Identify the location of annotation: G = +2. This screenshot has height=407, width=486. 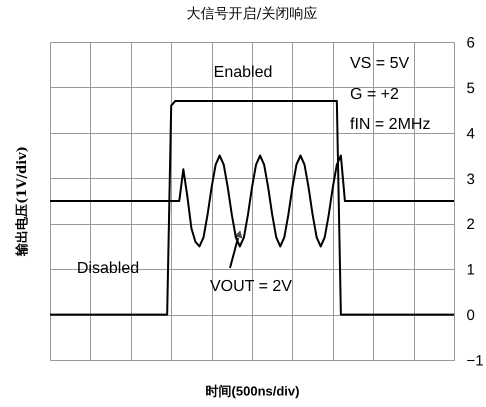
(375, 94).